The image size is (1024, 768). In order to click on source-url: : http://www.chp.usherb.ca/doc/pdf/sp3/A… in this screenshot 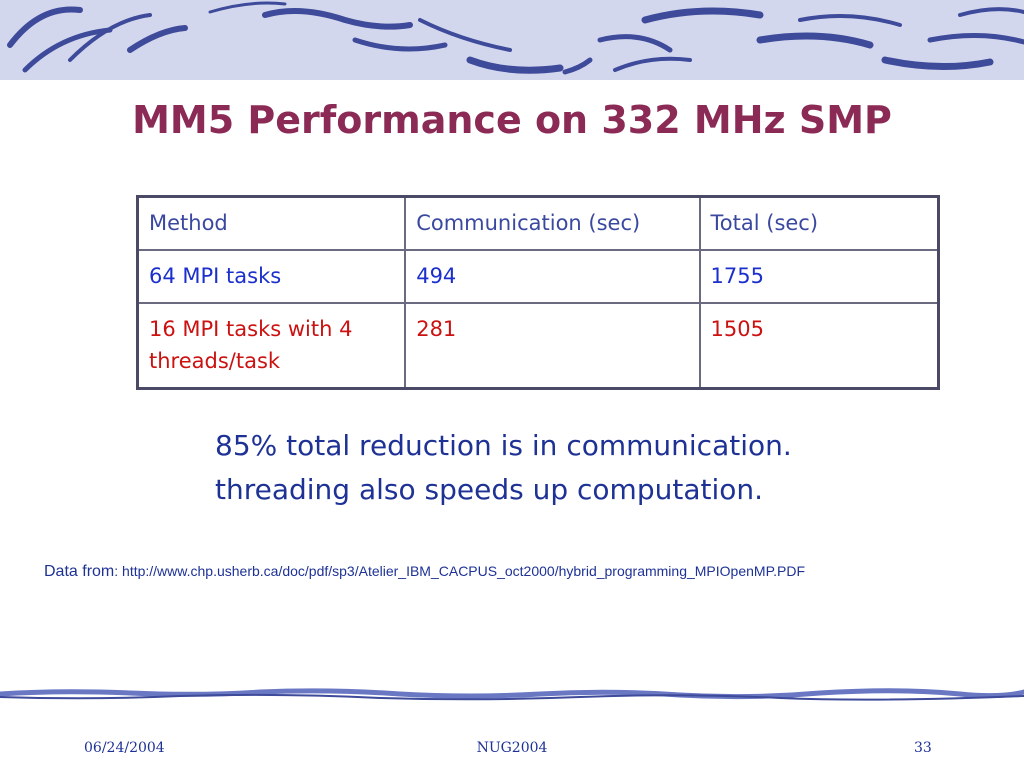, I will do `click(459, 571)`.